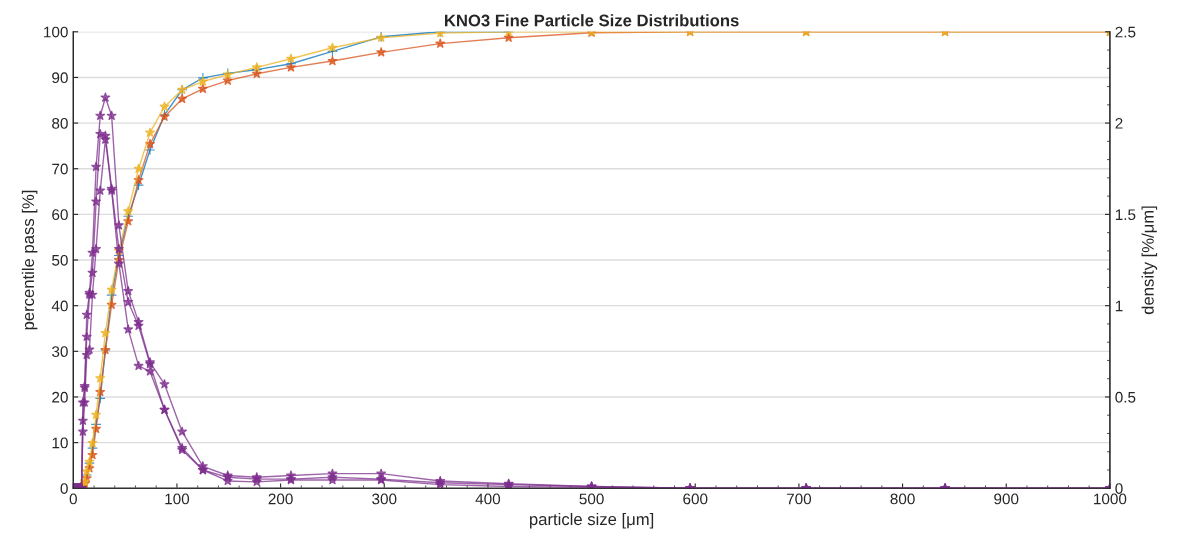 The height and width of the screenshot is (548, 1182). What do you see at coordinates (902, 499) in the screenshot?
I see `x-tick-label: 800` at bounding box center [902, 499].